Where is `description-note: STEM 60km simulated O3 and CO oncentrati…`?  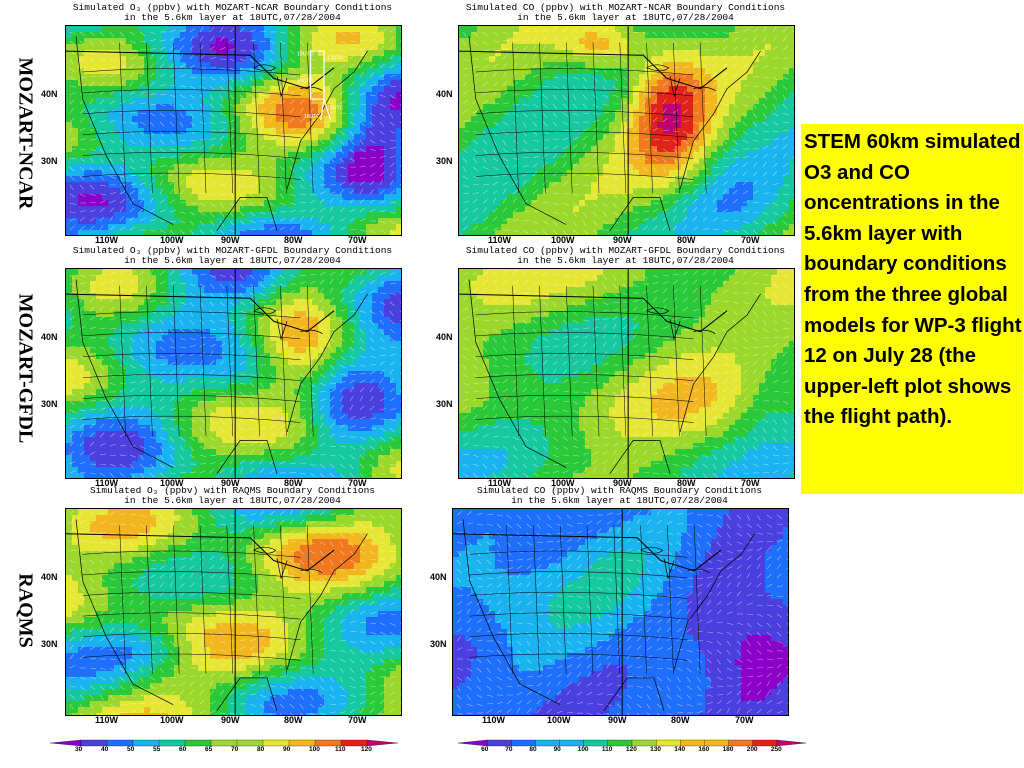
description-note: STEM 60km simulated O3 and CO oncentrati… is located at coordinates (912, 309).